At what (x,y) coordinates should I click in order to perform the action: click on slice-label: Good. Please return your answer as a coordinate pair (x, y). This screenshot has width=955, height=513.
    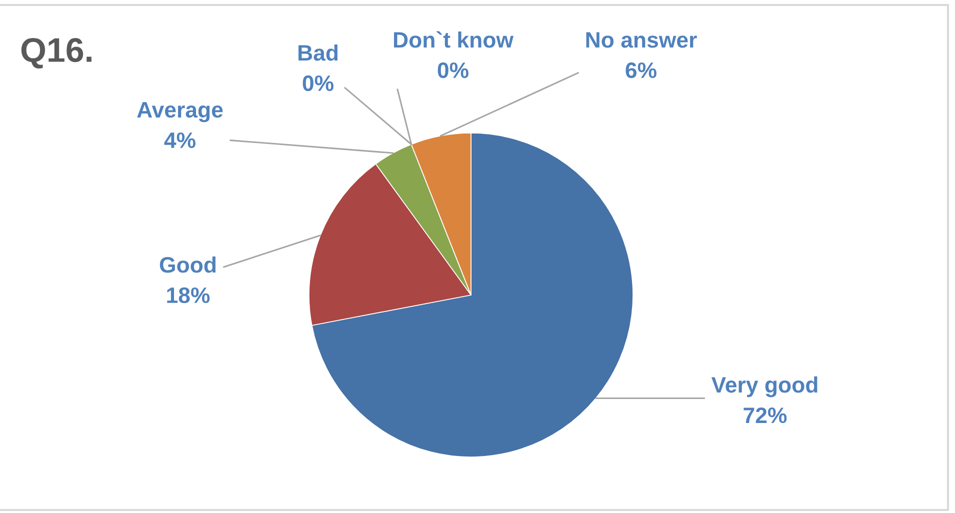
    Looking at the image, I should click on (188, 264).